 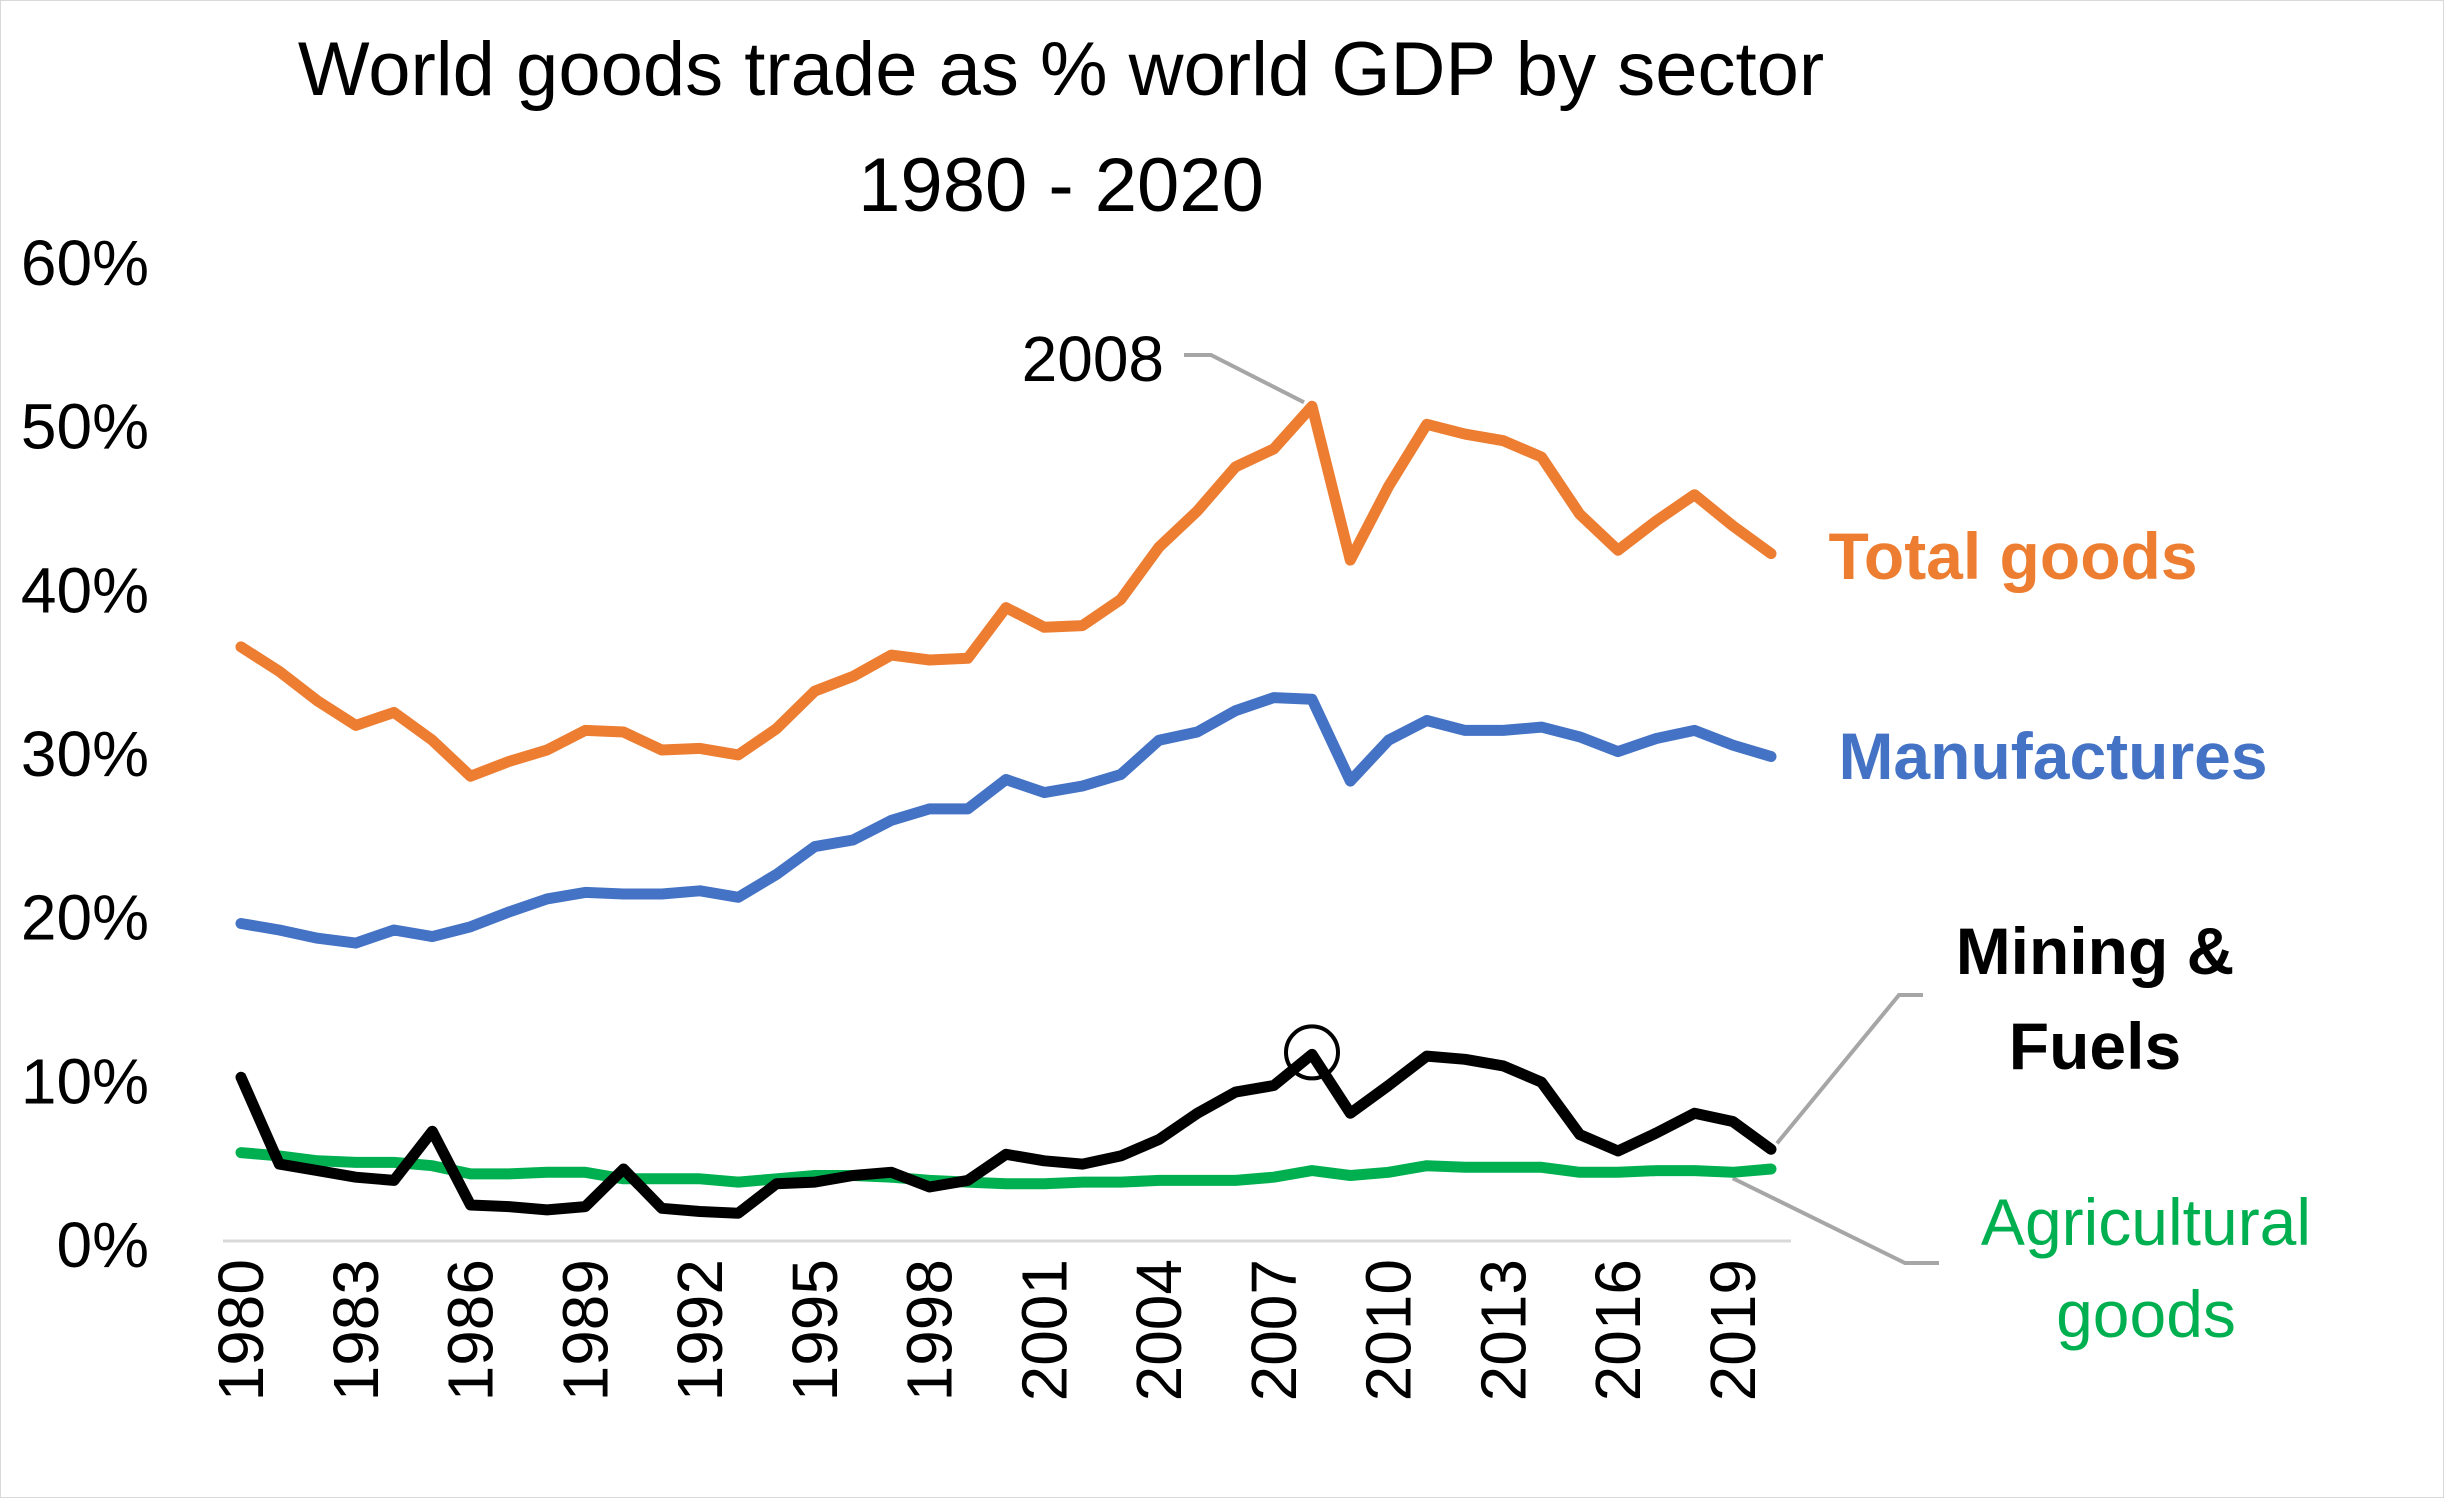 What do you see at coordinates (85, 918) in the screenshot?
I see `y-tick-label: 20%` at bounding box center [85, 918].